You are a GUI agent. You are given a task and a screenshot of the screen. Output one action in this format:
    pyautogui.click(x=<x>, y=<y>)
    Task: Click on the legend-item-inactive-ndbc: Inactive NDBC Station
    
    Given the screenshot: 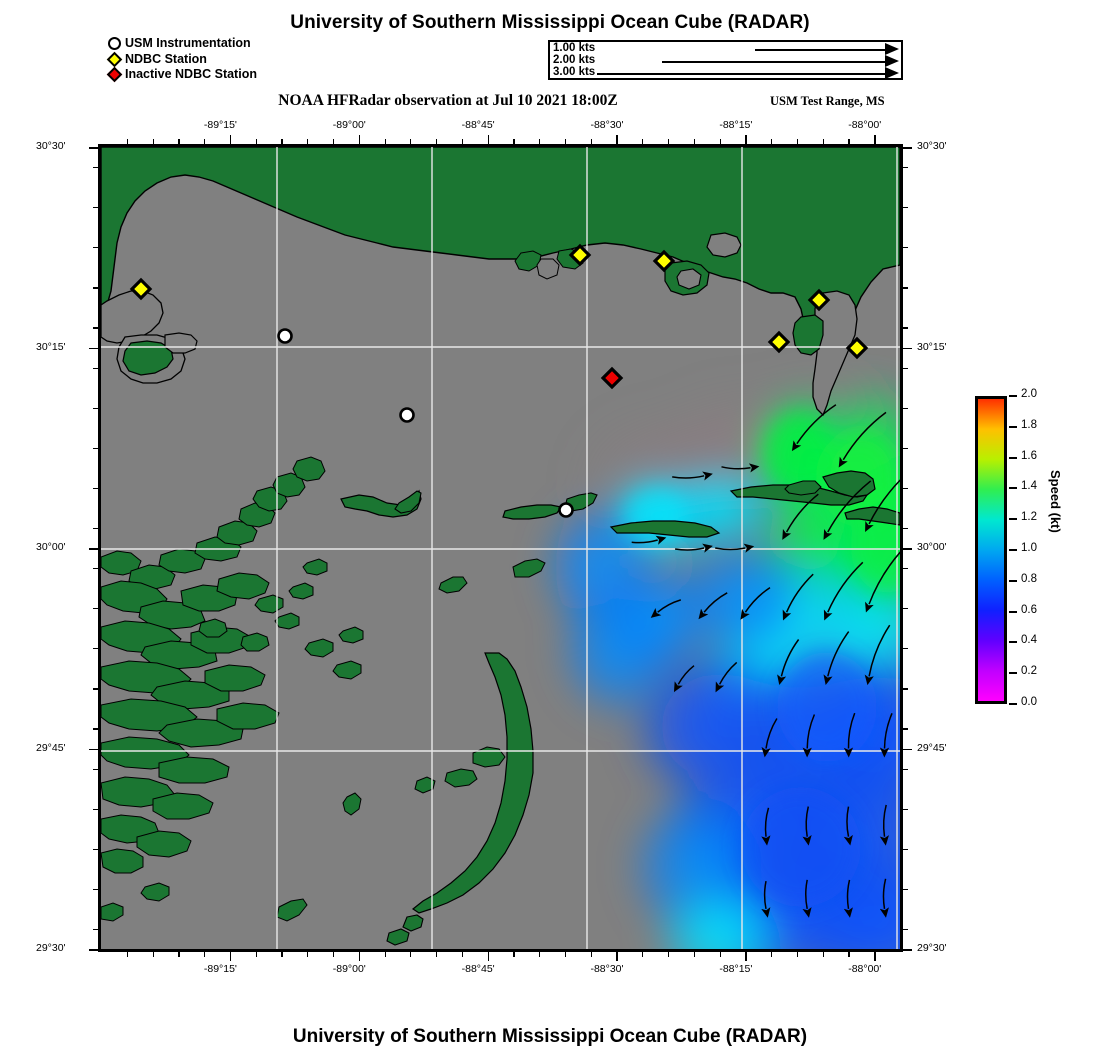 What is the action you would take?
    pyautogui.click(x=181, y=74)
    